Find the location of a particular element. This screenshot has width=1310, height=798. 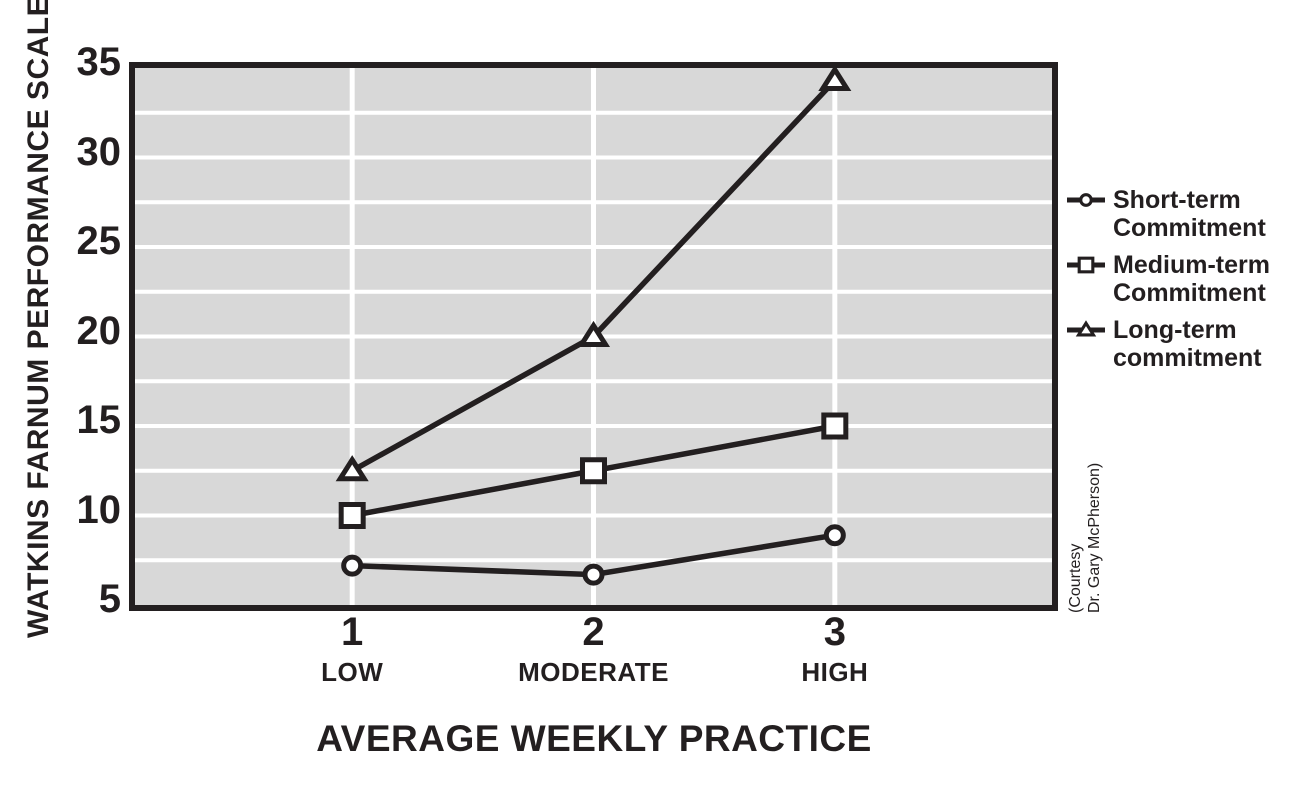

y-tick-label: 25 is located at coordinates (99, 241).